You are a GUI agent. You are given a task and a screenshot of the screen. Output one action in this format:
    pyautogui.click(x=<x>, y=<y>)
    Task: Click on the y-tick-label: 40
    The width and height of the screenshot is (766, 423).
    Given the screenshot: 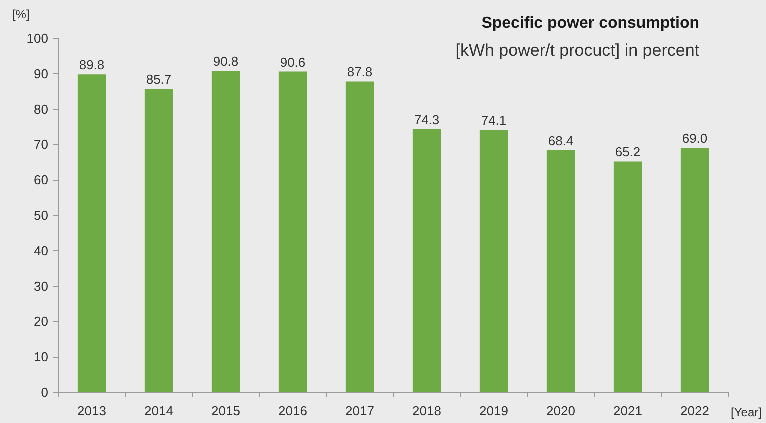 What is the action you would take?
    pyautogui.click(x=41, y=250)
    